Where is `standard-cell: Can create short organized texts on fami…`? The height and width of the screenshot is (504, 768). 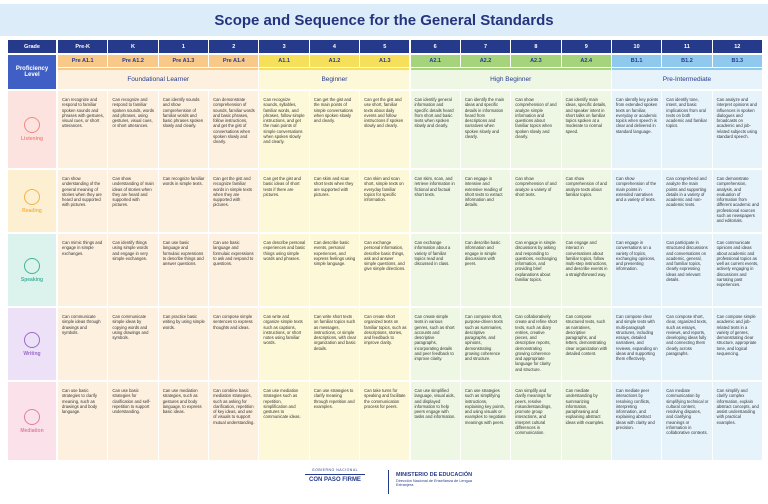
standard-cell: Can create short organized texts on fami… is located at coordinates (385, 344).